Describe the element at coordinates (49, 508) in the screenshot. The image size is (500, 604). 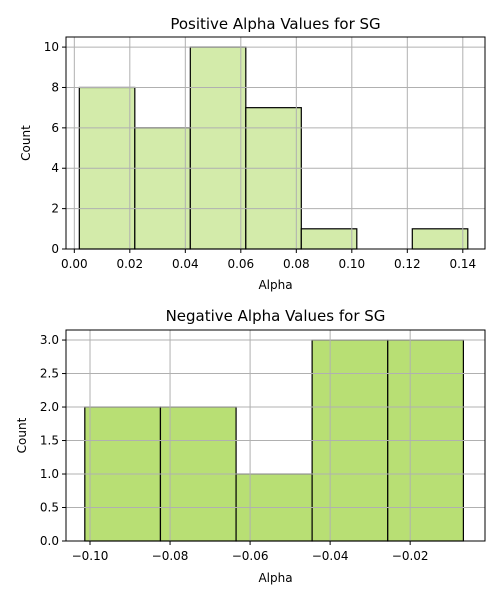
I see `y-tick-label: 0.5` at that location.